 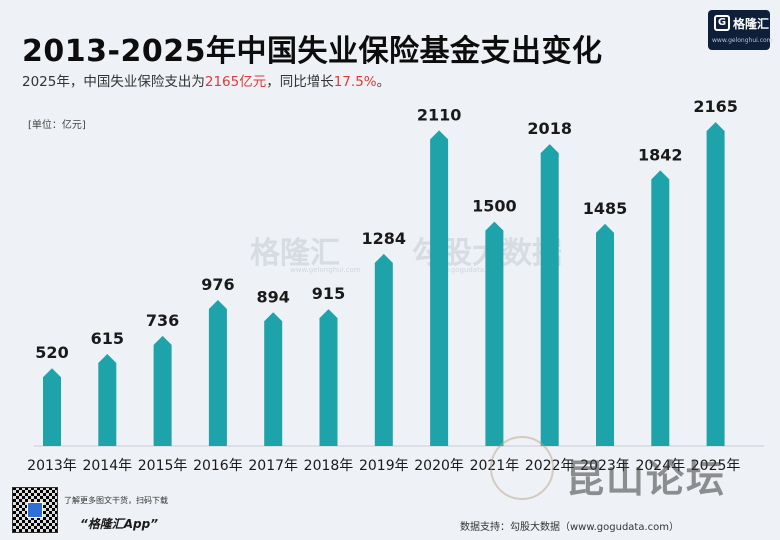 What do you see at coordinates (384, 238) in the screenshot?
I see `value-label-2019年: 1284` at bounding box center [384, 238].